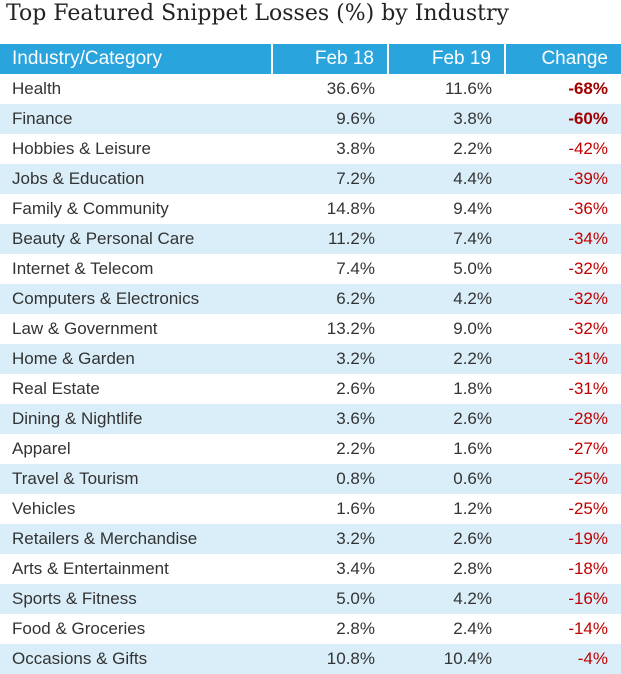  Describe the element at coordinates (37, 88) in the screenshot. I see `industry-cell: Health` at that location.